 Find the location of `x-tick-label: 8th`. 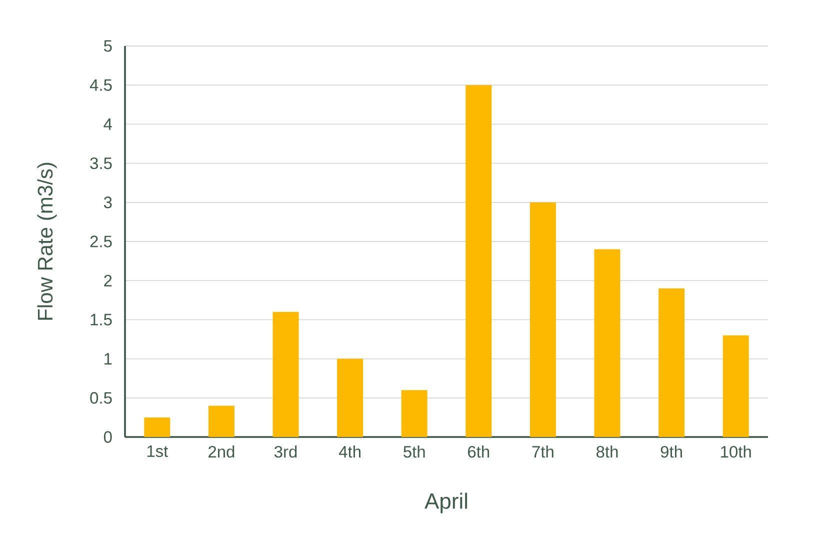

x-tick-label: 8th is located at coordinates (607, 452).